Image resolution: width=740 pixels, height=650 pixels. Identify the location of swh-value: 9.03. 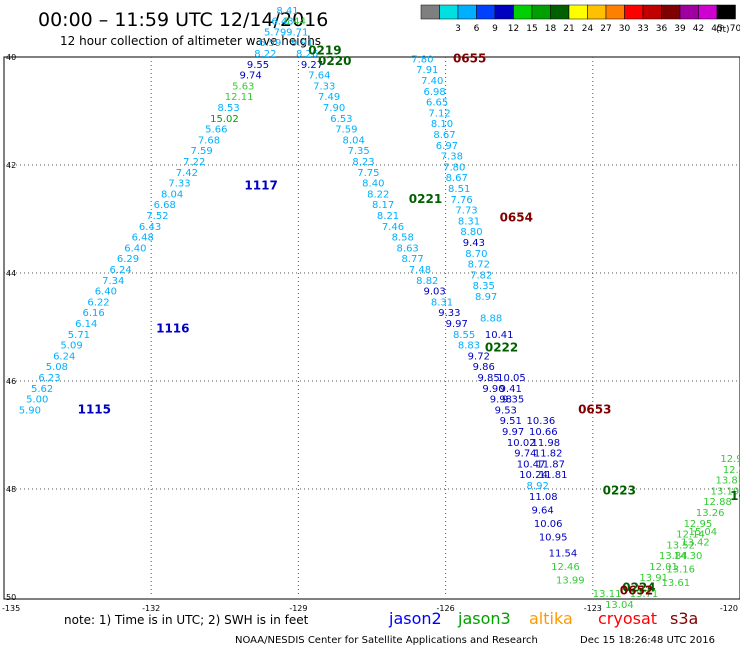
(435, 292).